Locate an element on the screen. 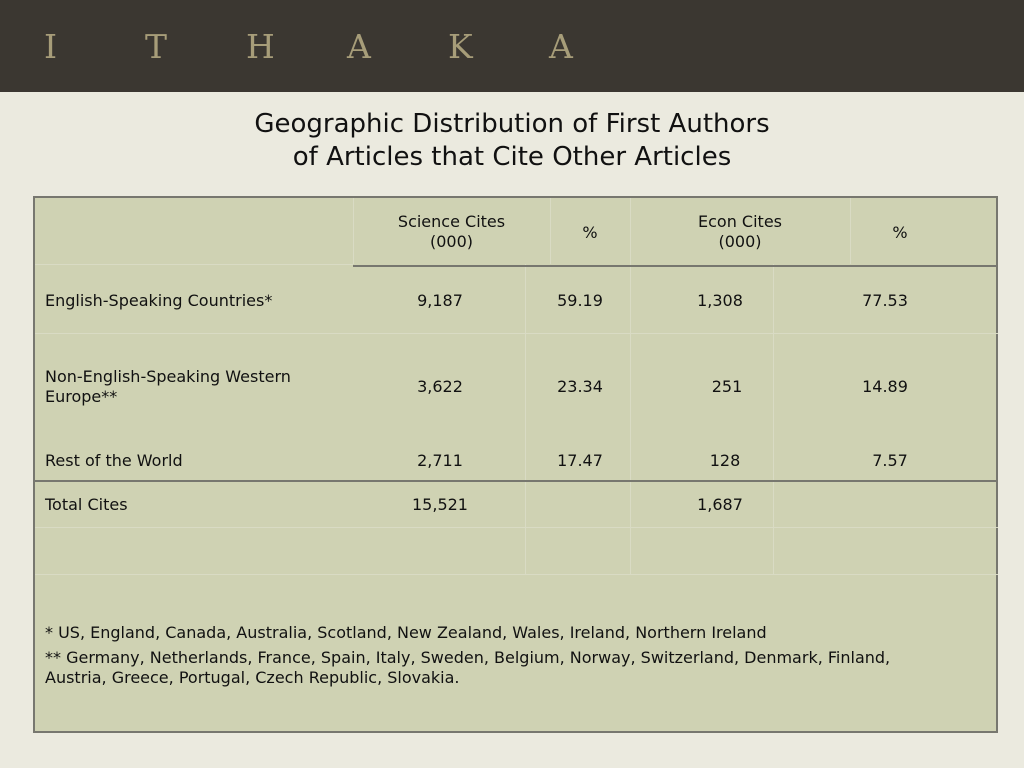 The height and width of the screenshot is (768, 1024). total-label: Total Cites is located at coordinates (86, 504).